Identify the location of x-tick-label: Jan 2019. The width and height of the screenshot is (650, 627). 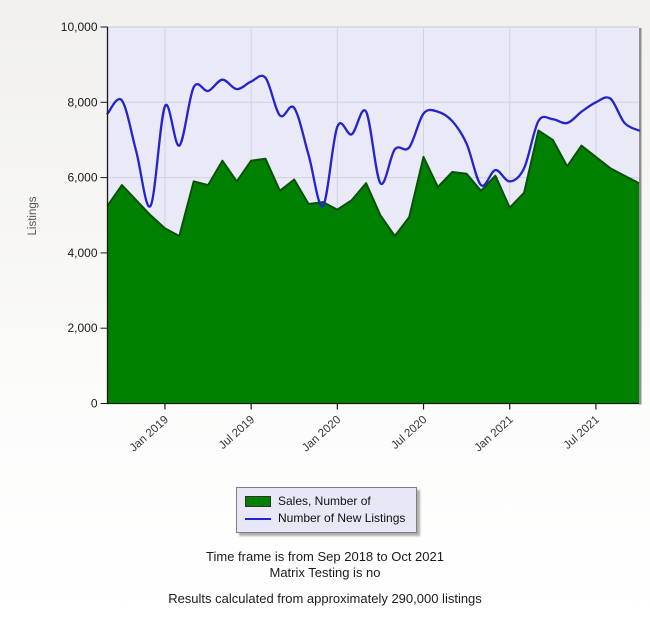
(149, 434).